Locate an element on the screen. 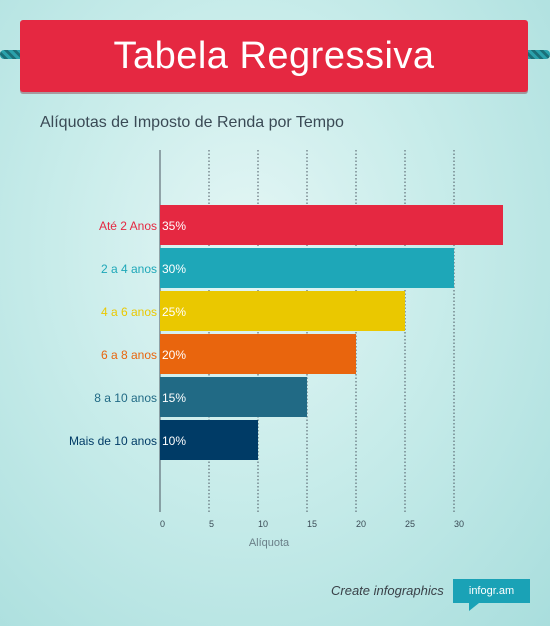  data-label: 10% is located at coordinates (174, 441).